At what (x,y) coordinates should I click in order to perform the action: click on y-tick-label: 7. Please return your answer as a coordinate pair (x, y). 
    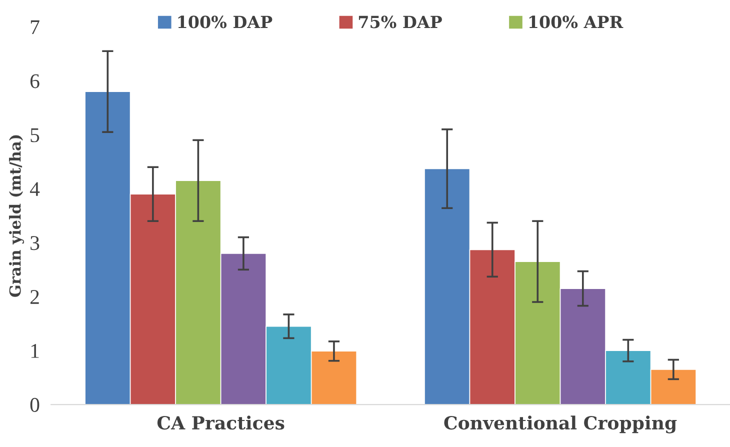
    Looking at the image, I should click on (35, 27).